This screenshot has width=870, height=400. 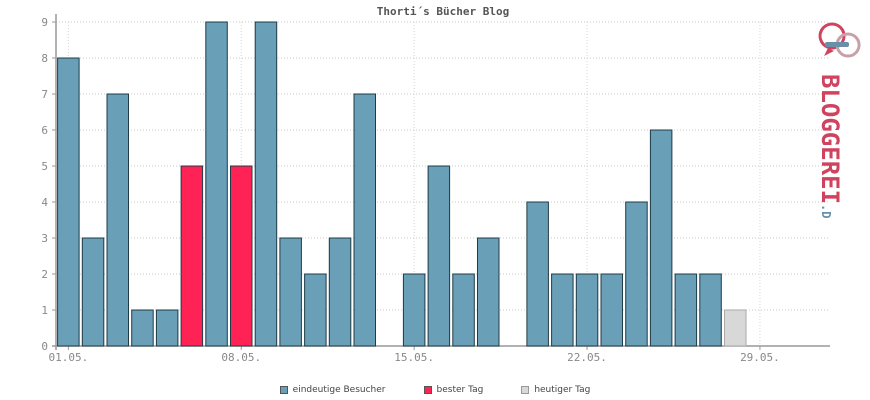 I want to click on x-tick-label: 15.05., so click(x=414, y=357).